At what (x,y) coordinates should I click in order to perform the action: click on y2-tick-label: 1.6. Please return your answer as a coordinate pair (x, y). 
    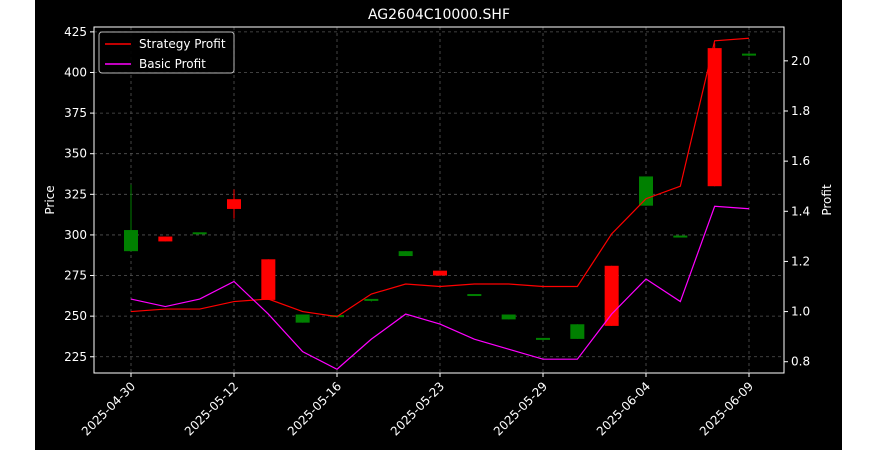
    Looking at the image, I should click on (800, 161).